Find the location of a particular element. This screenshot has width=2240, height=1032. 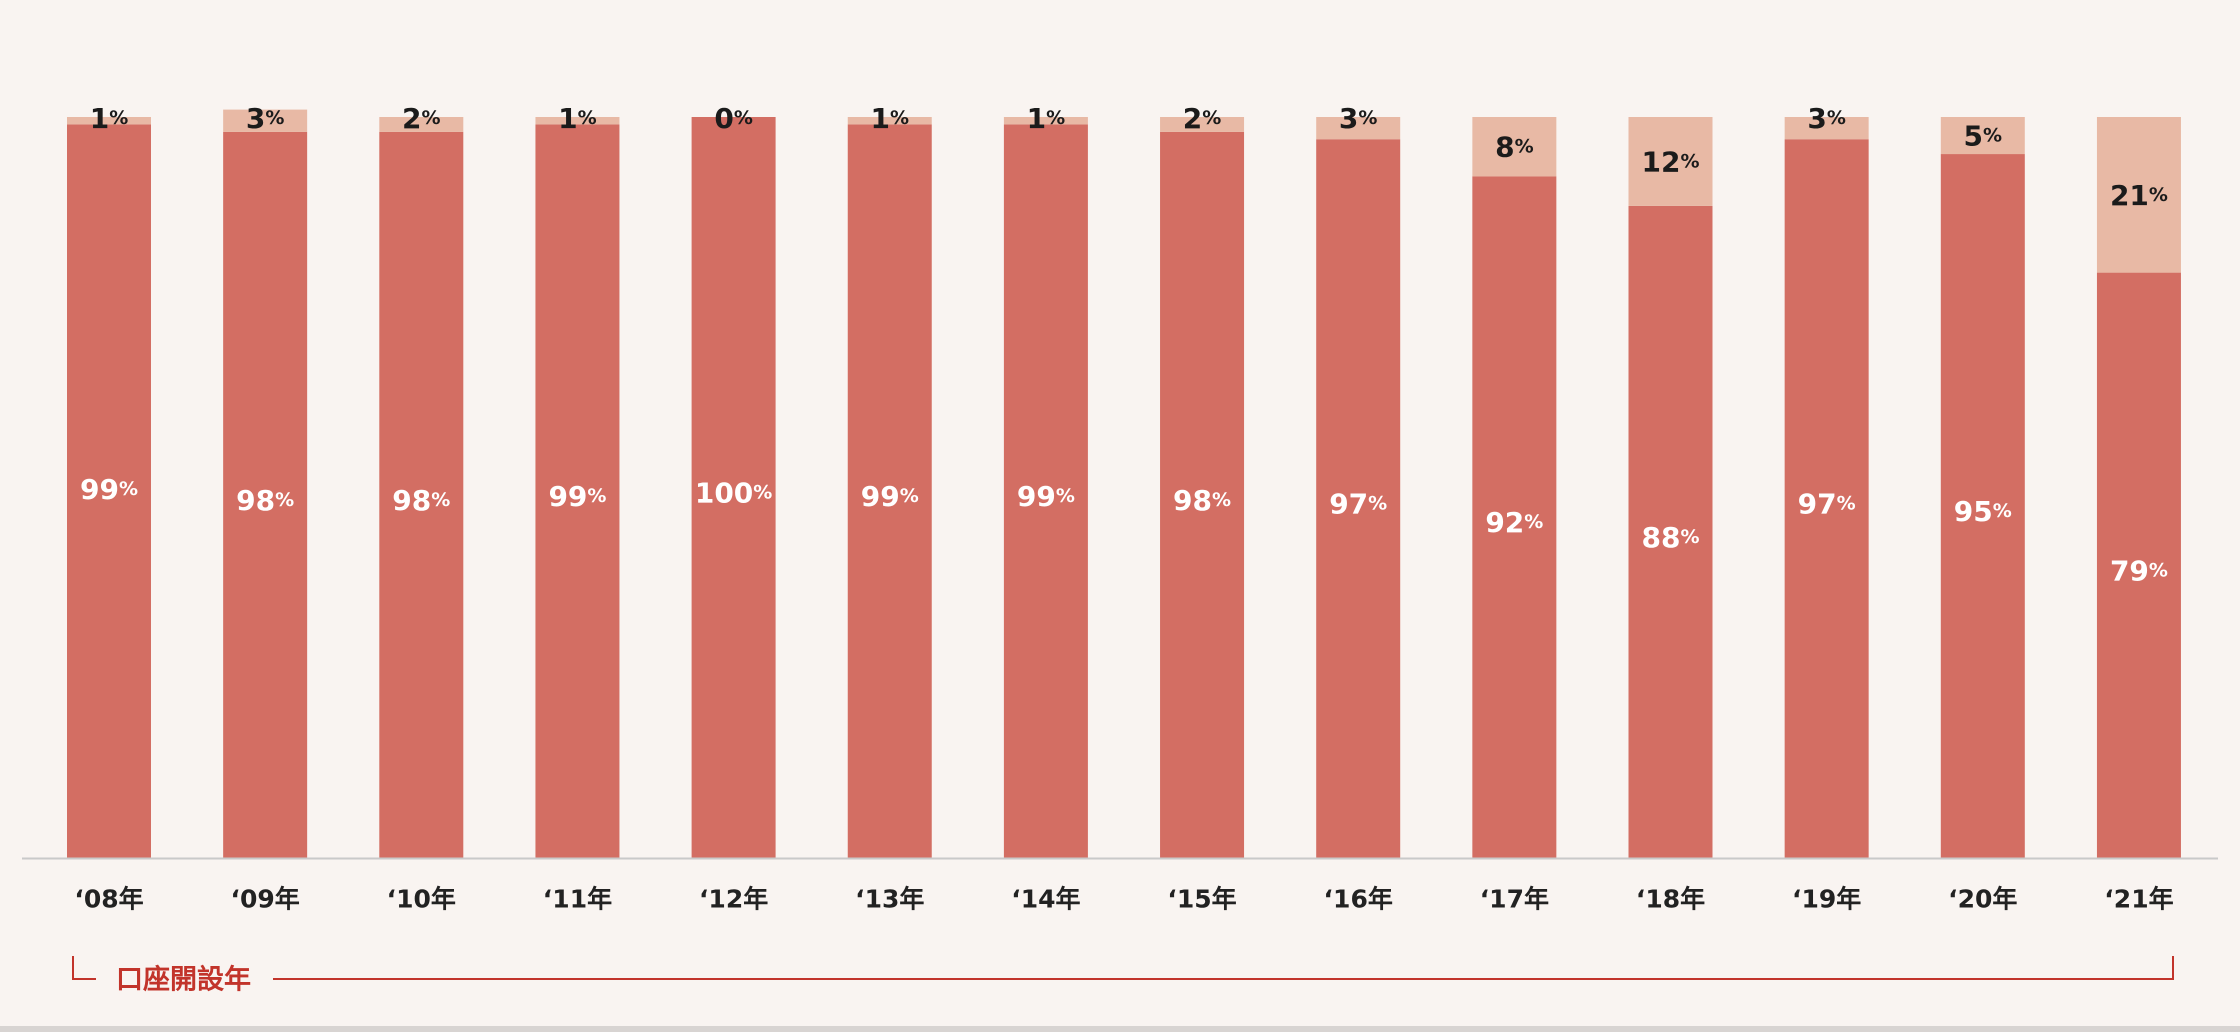

data-label-series-1: 100% is located at coordinates (734, 492).